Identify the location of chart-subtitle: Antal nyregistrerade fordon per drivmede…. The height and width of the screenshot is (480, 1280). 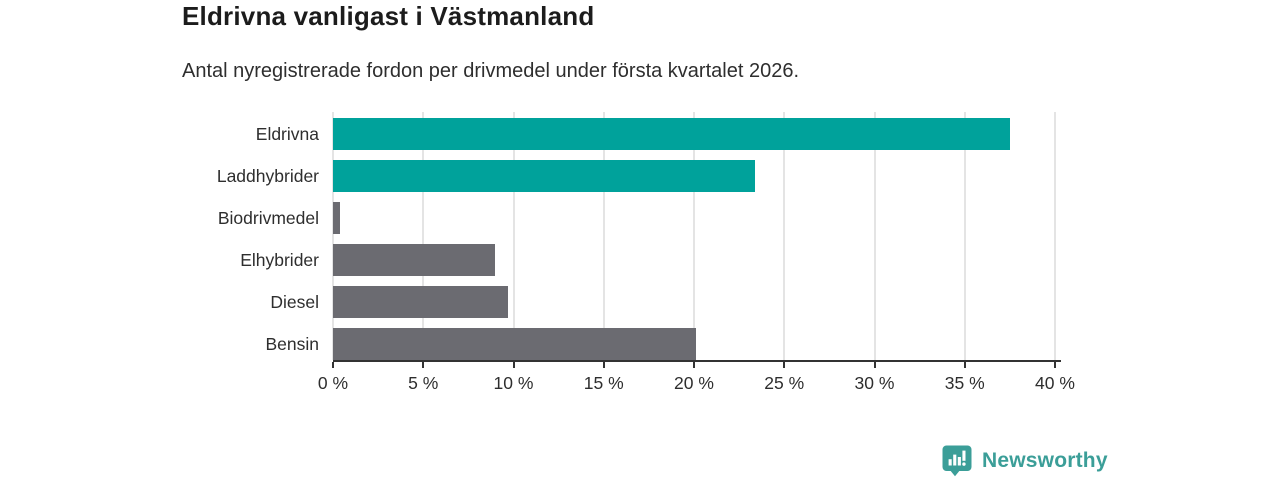
(491, 71).